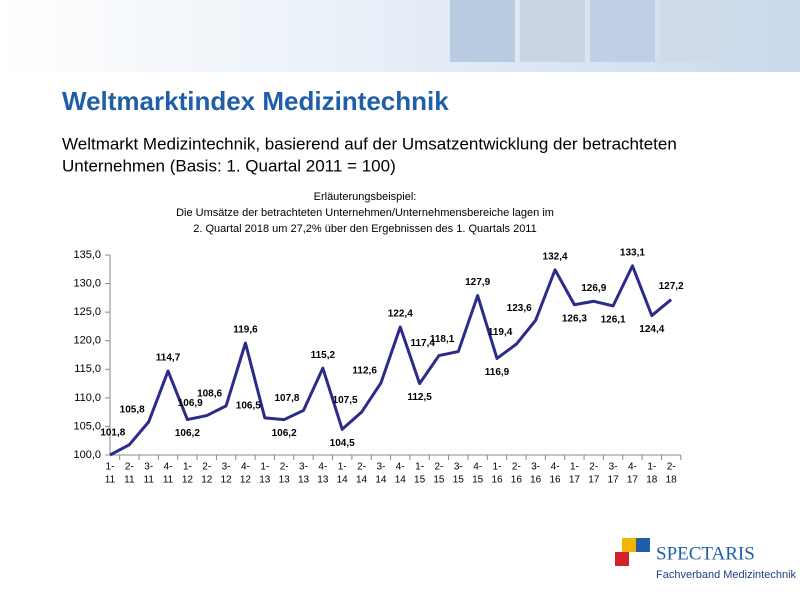 Image resolution: width=800 pixels, height=598 pixels. I want to click on data-label: 106,9, so click(190, 403).